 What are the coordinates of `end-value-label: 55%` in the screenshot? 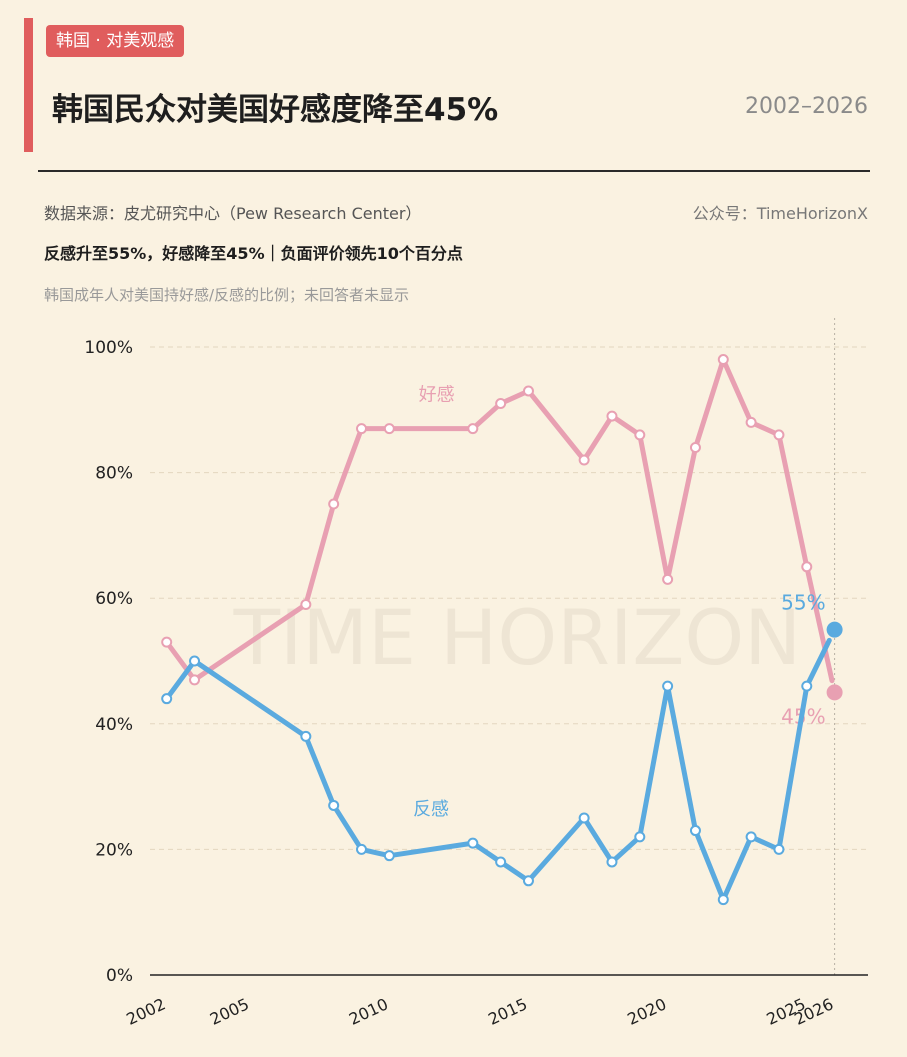 It's located at (803, 603).